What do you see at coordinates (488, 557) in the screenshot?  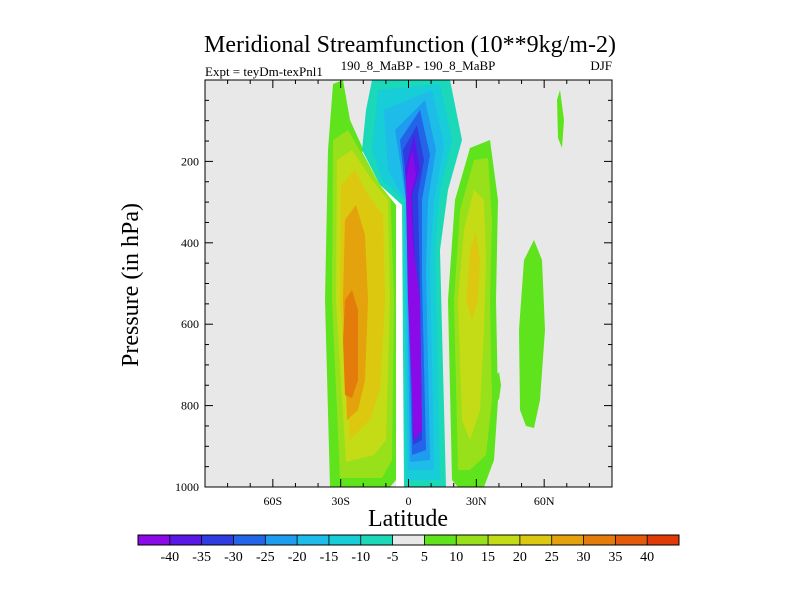 I see `colorbar-label: 15` at bounding box center [488, 557].